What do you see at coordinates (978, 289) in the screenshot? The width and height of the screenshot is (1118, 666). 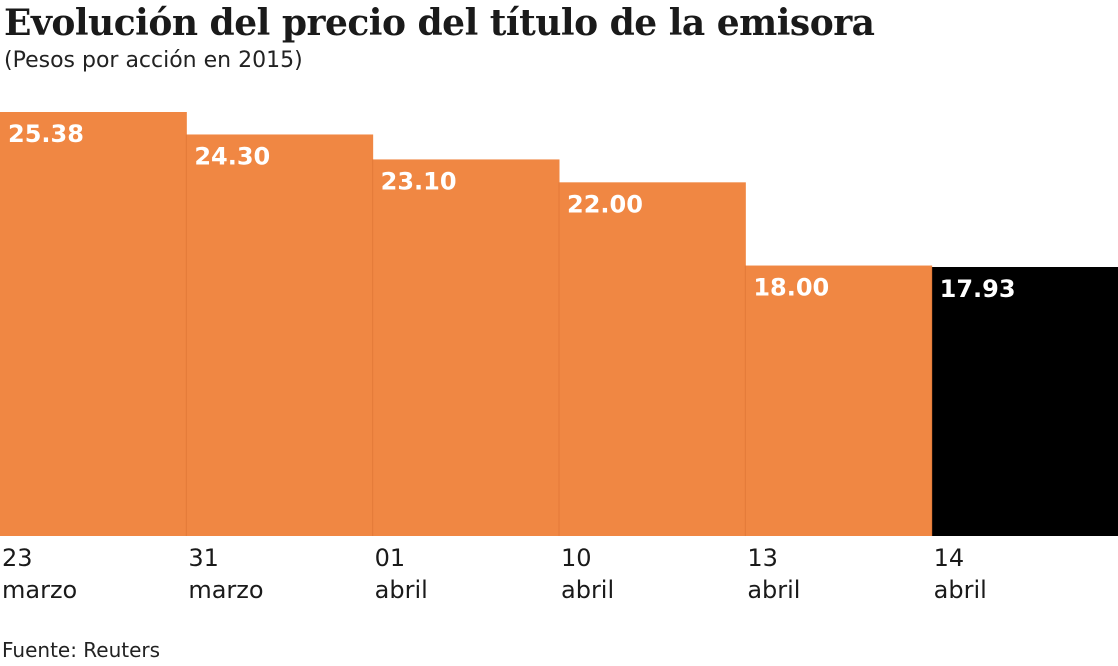 I see `value-label-5: 17.93` at bounding box center [978, 289].